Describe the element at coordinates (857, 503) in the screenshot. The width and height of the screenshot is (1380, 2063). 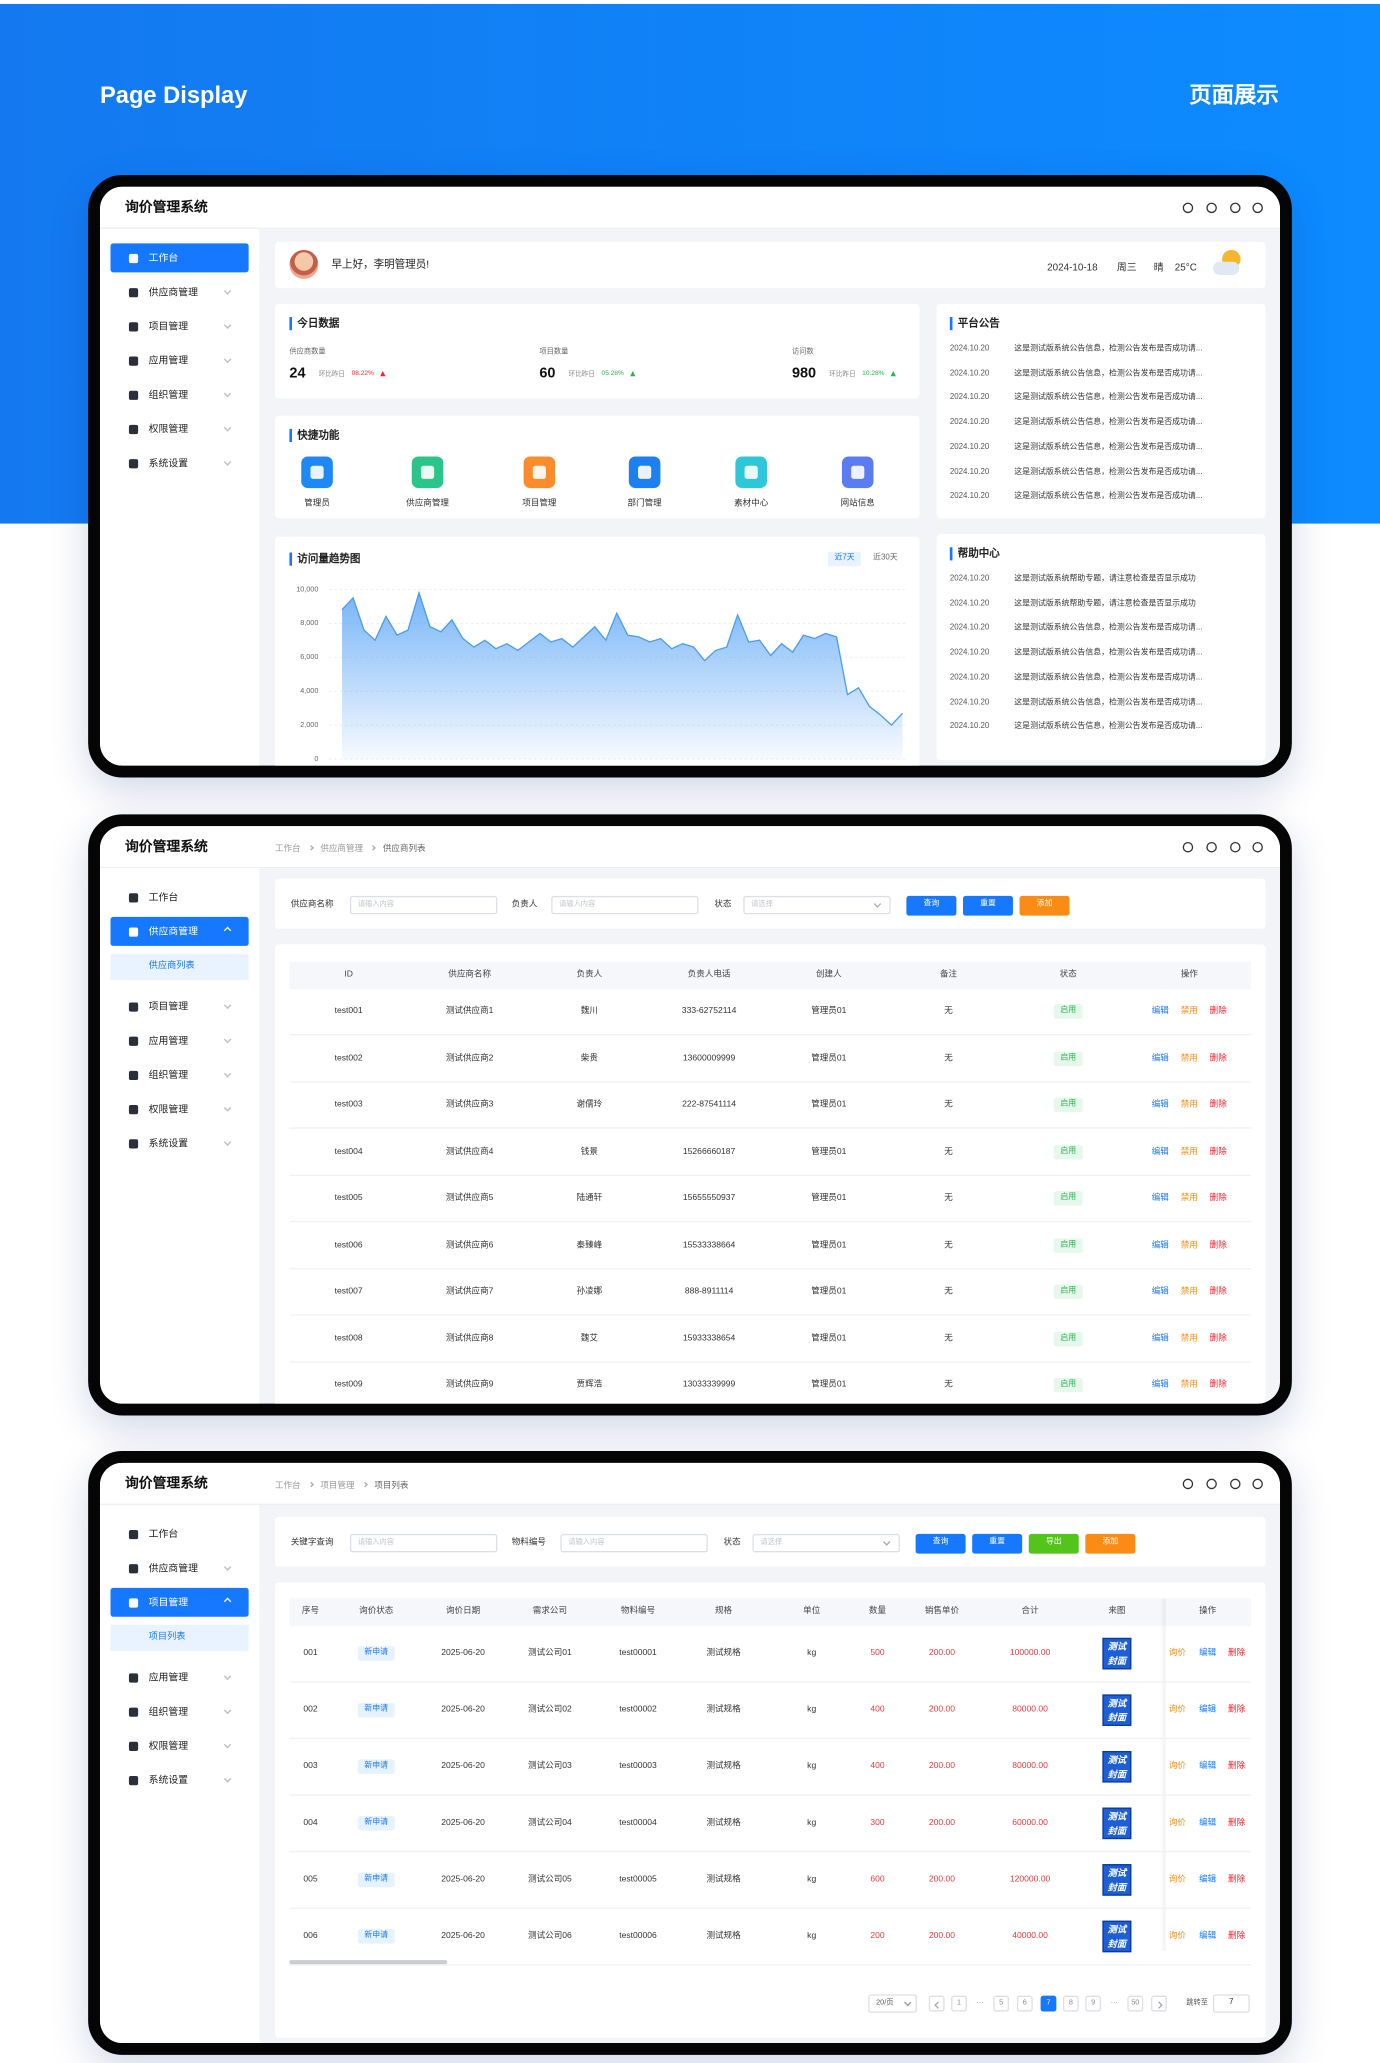
I see `quick-label: 网站信息` at that location.